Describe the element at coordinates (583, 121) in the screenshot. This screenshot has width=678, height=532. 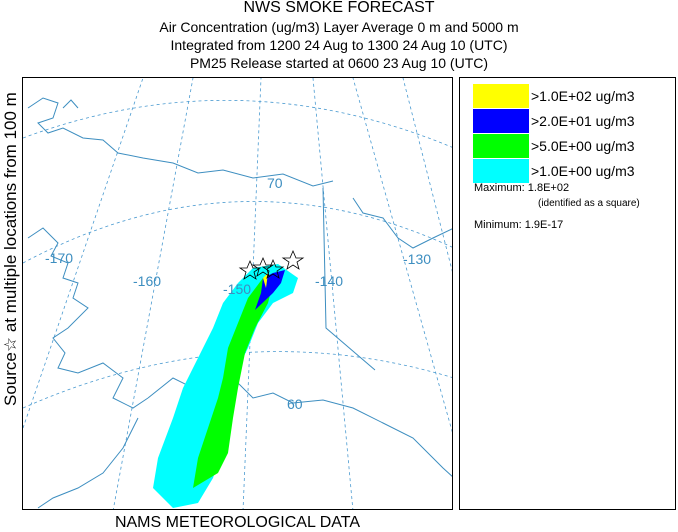
I see `legend-label: >2.0E+01 ug/m3` at that location.